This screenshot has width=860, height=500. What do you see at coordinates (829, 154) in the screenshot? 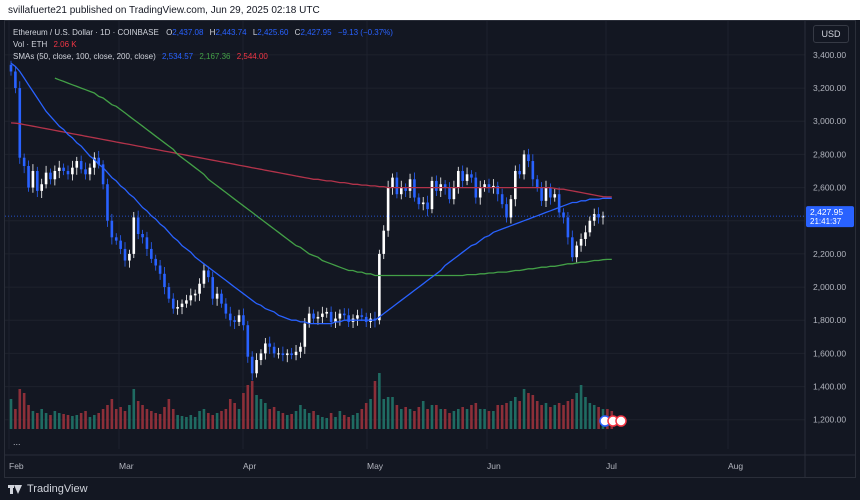
I see `y-tick-label: 2,800.00` at bounding box center [829, 154].